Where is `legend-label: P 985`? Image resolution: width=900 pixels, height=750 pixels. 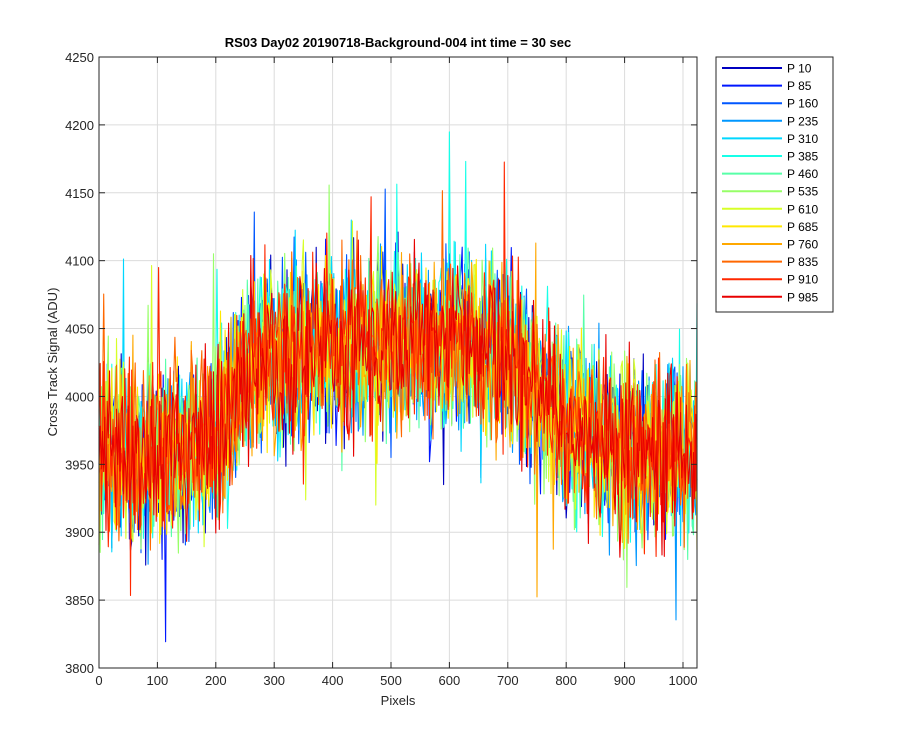 legend-label: P 985 is located at coordinates (802, 297).